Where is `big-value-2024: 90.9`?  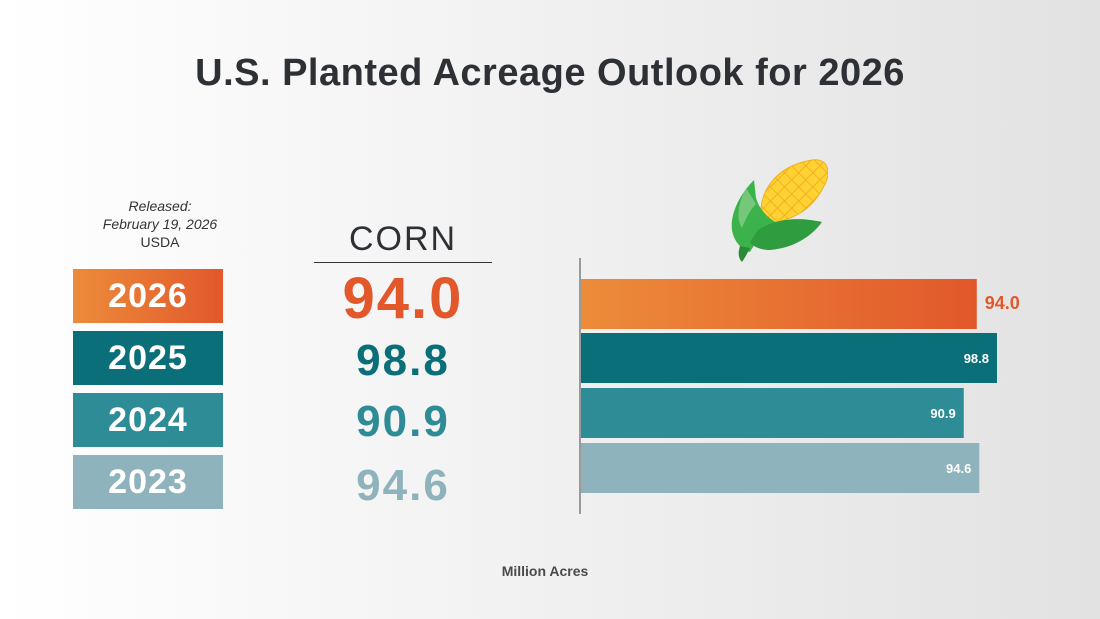 big-value-2024: 90.9 is located at coordinates (403, 421).